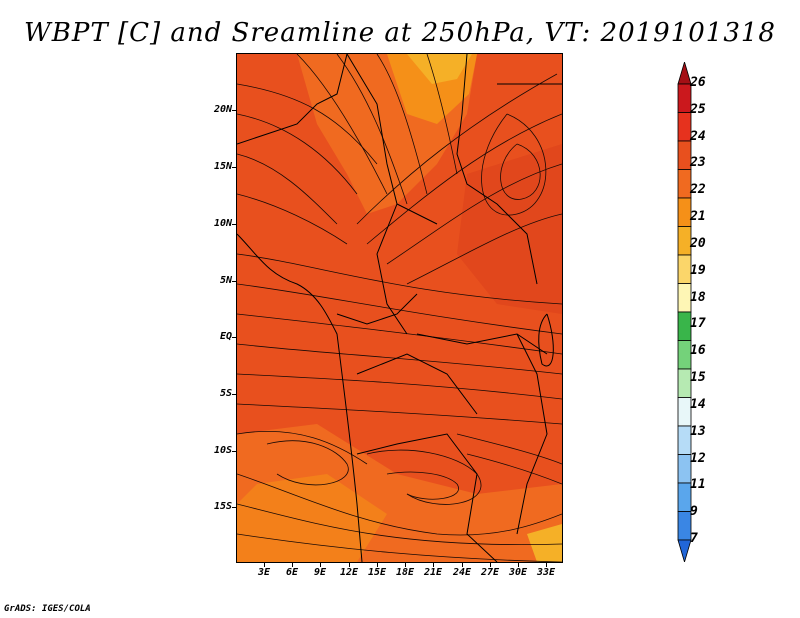  Describe the element at coordinates (509, 229) in the screenshot. I see `wbpt-region-east` at that location.